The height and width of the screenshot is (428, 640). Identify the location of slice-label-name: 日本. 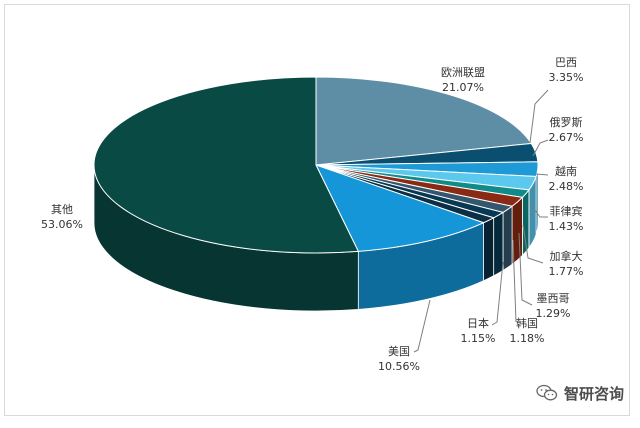
(478, 323).